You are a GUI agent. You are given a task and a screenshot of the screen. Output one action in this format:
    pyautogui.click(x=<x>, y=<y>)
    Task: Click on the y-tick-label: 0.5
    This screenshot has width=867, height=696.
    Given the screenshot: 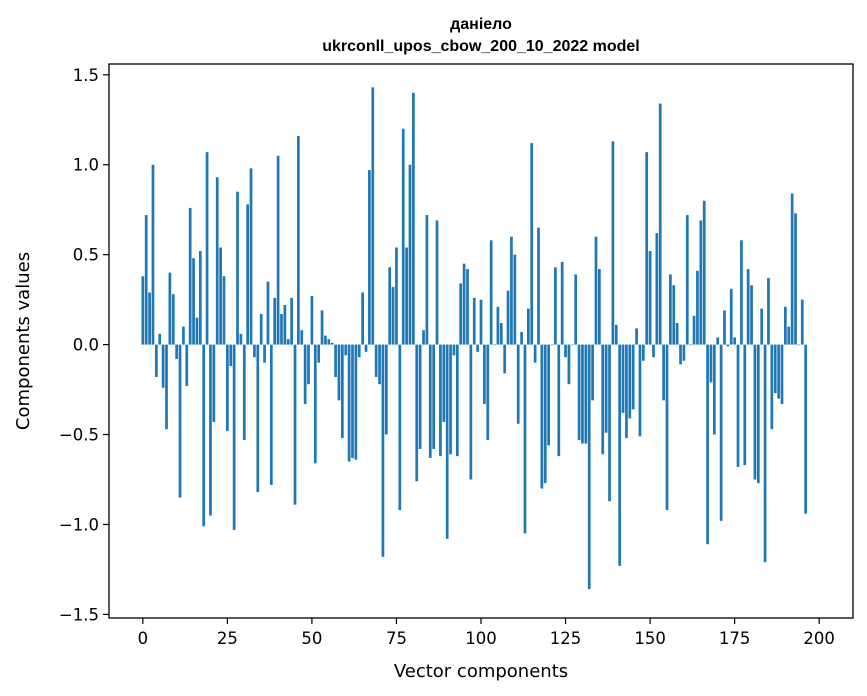 What is the action you would take?
    pyautogui.click(x=86, y=255)
    